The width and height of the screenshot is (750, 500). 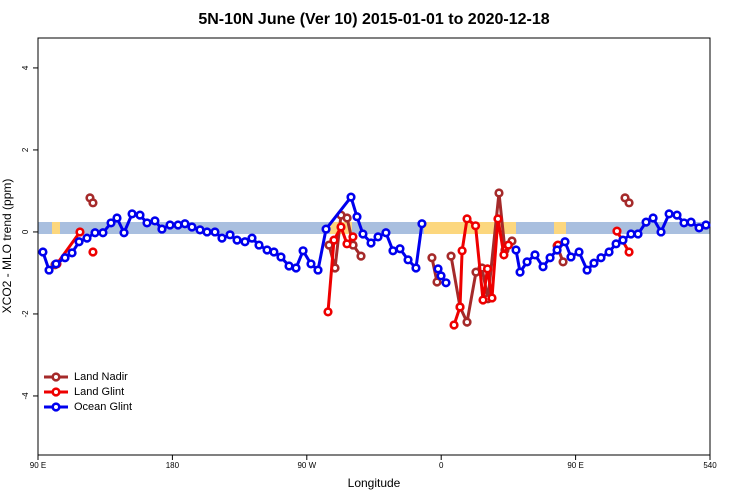 What do you see at coordinates (441, 465) in the screenshot?
I see `x-tick-label: 0` at bounding box center [441, 465].